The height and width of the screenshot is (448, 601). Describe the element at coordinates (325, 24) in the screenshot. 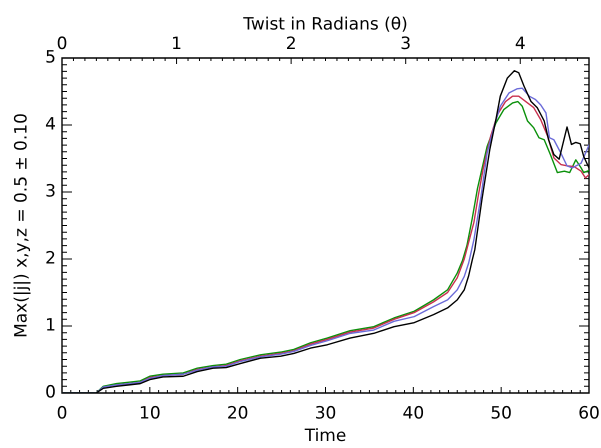

I see `x2-axis-title: Twist in Radians (θ)` at that location.